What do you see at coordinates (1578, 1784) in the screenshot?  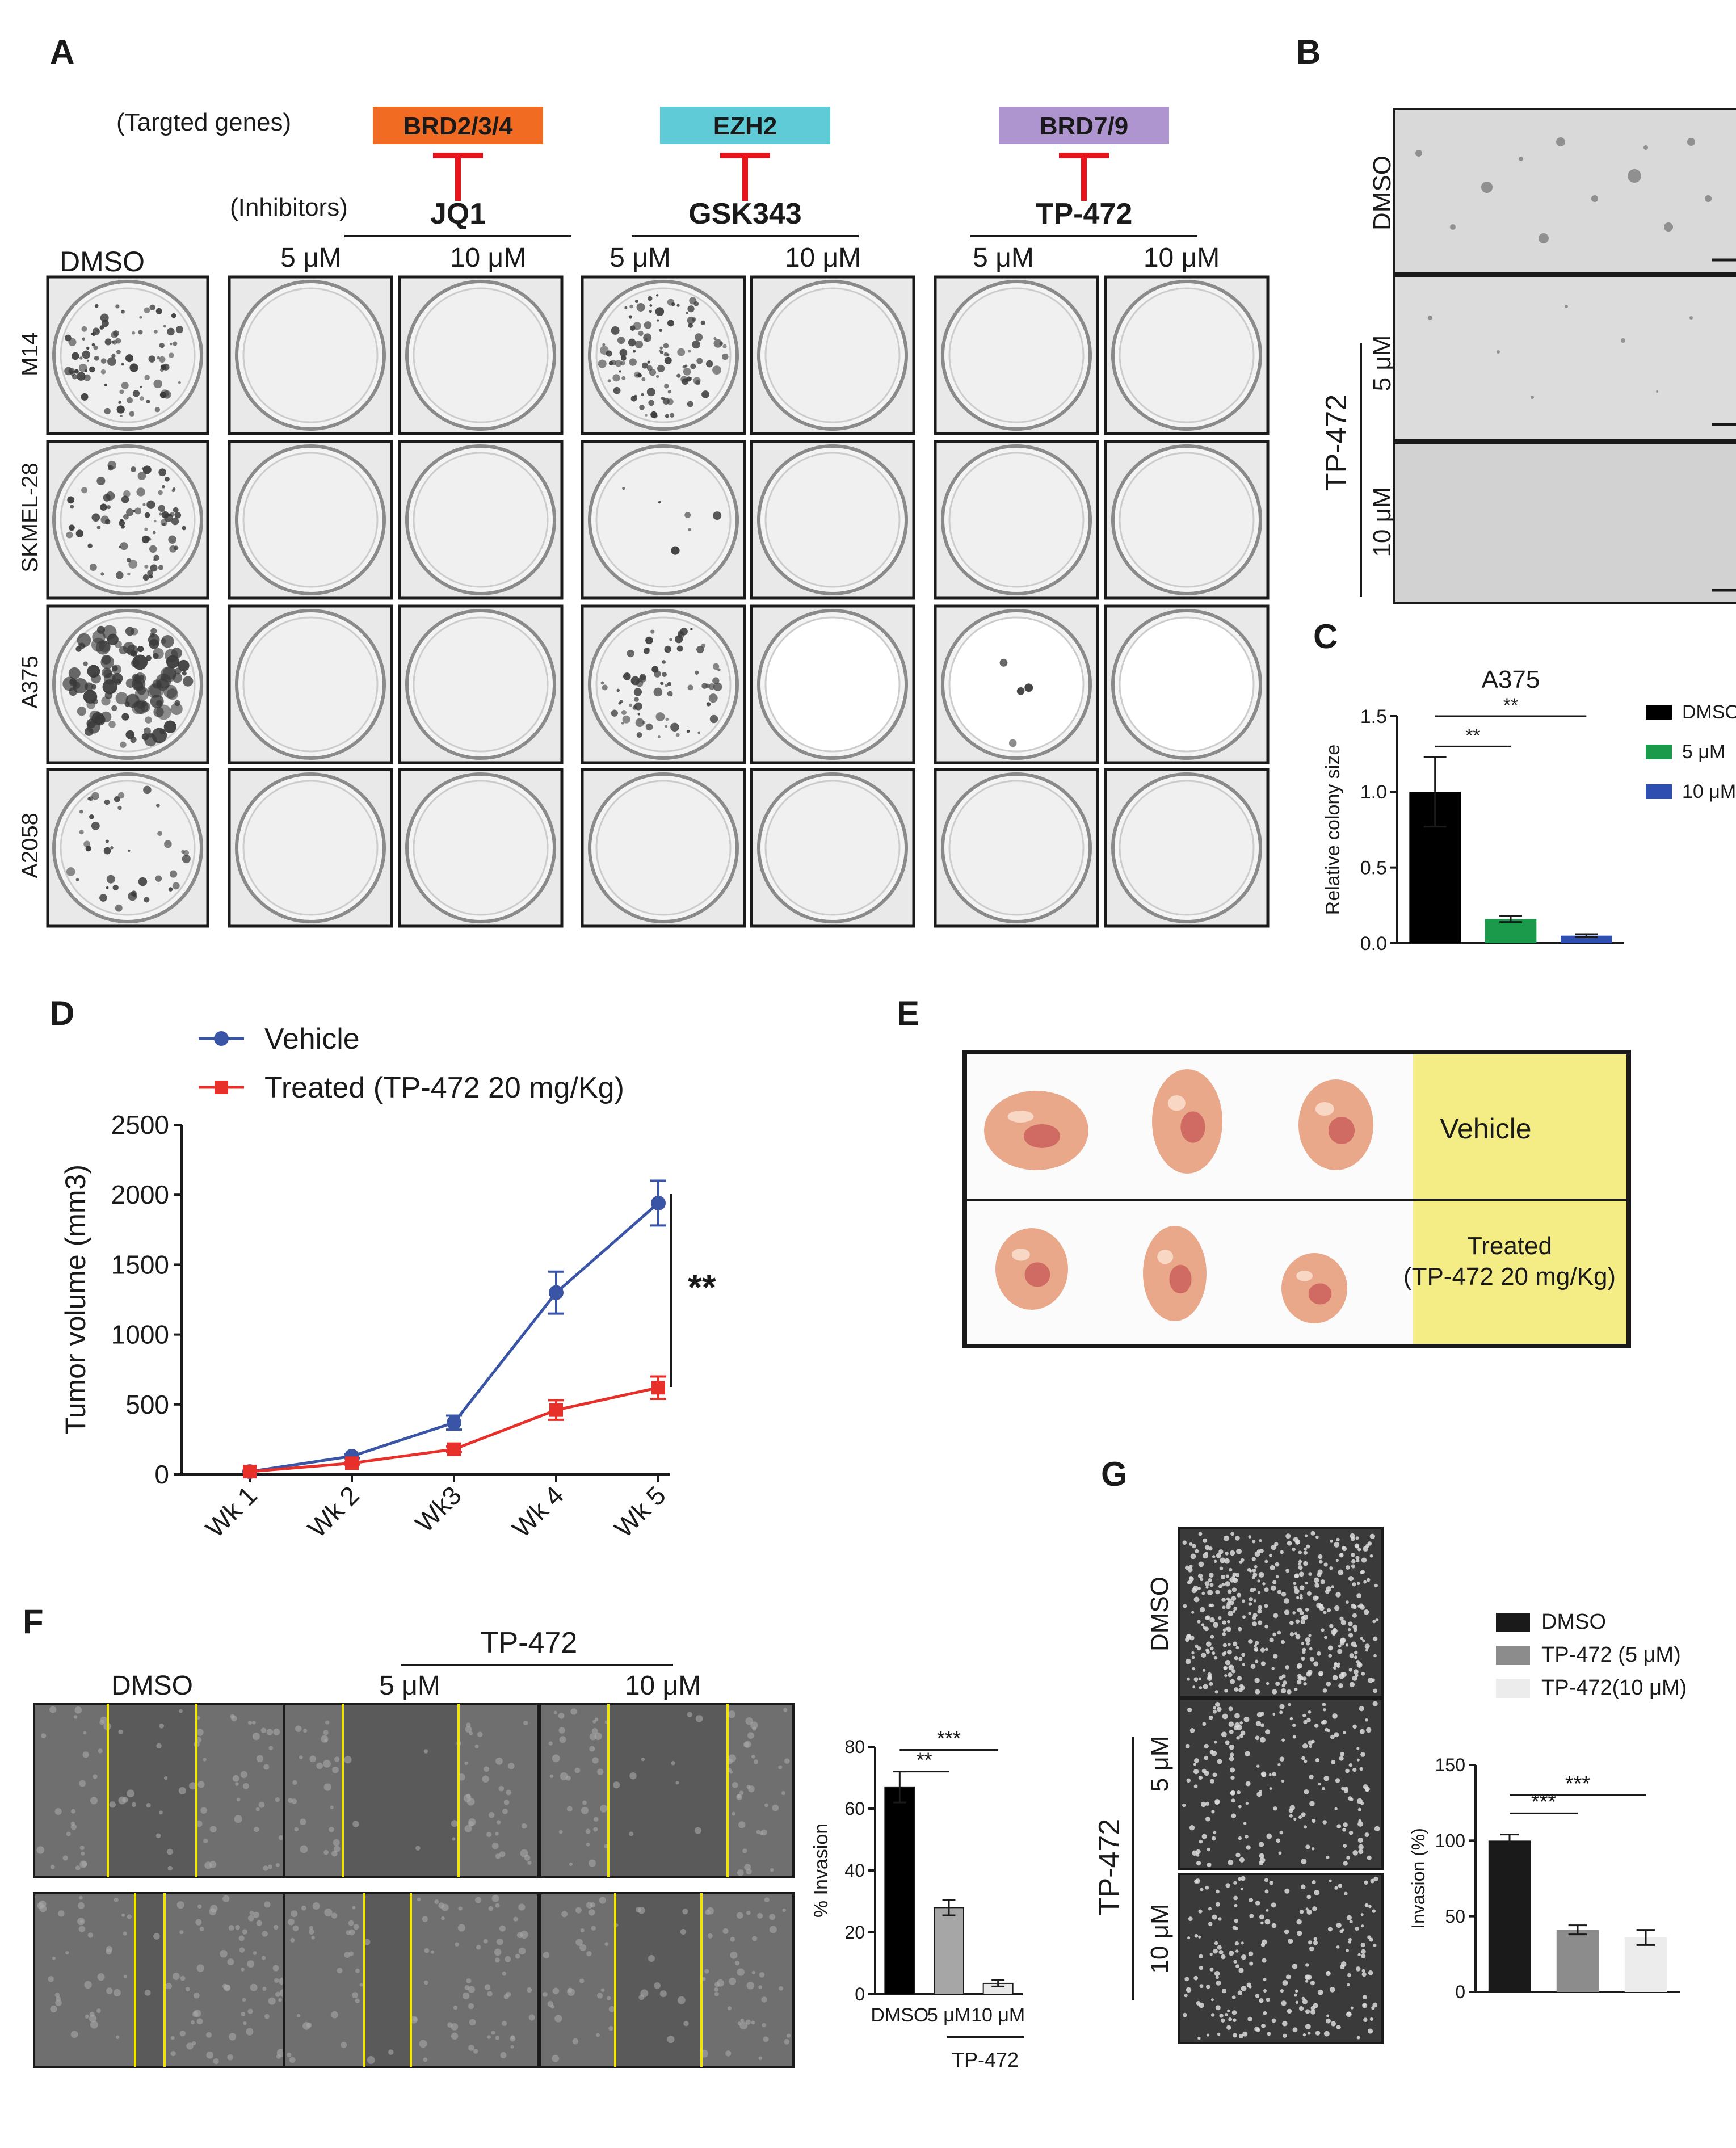 I see `significance-label: ***` at bounding box center [1578, 1784].